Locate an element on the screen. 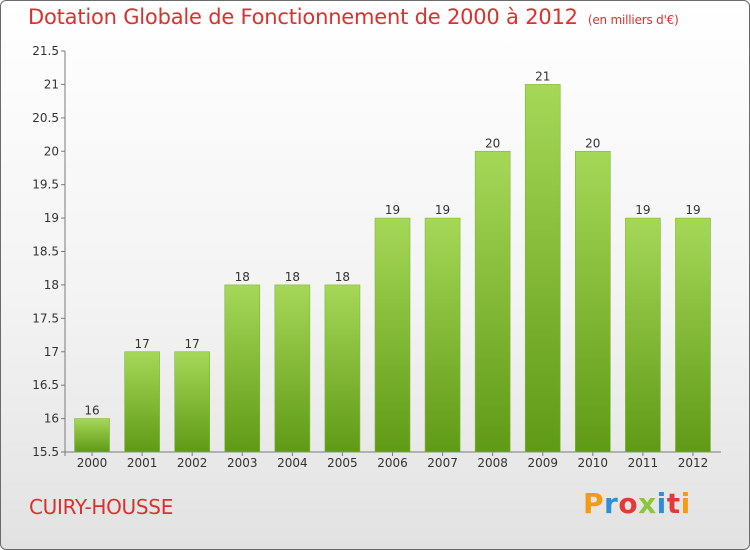  data-label-2012: 19 is located at coordinates (692, 210).